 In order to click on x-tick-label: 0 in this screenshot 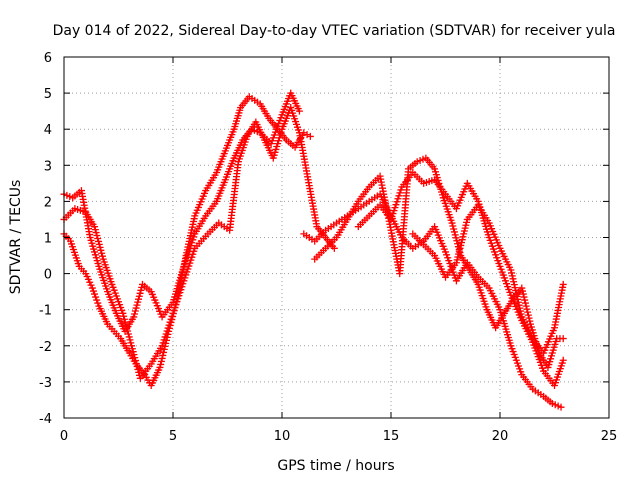, I will do `click(64, 436)`.